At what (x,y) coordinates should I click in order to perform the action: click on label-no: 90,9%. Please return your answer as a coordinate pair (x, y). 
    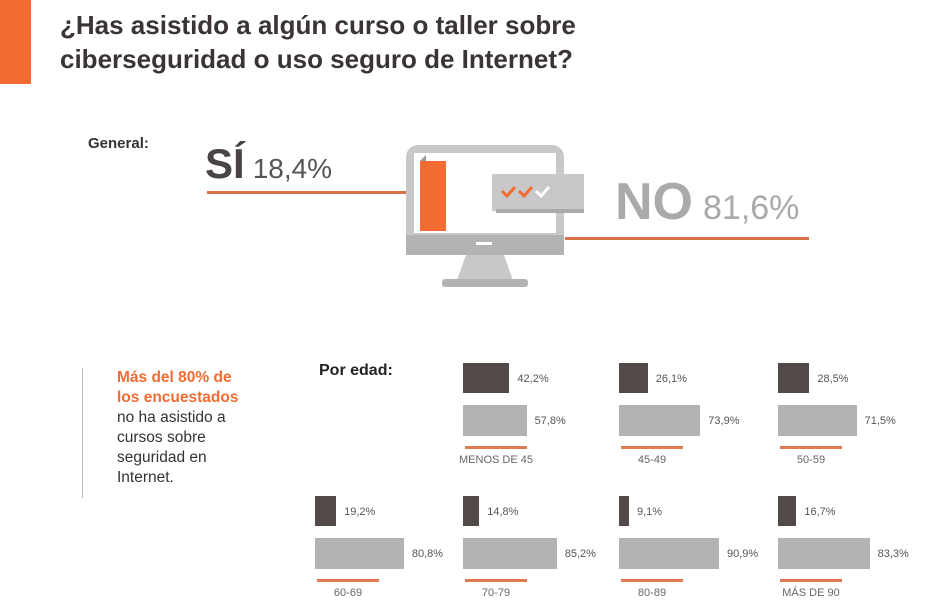
    Looking at the image, I should click on (742, 554).